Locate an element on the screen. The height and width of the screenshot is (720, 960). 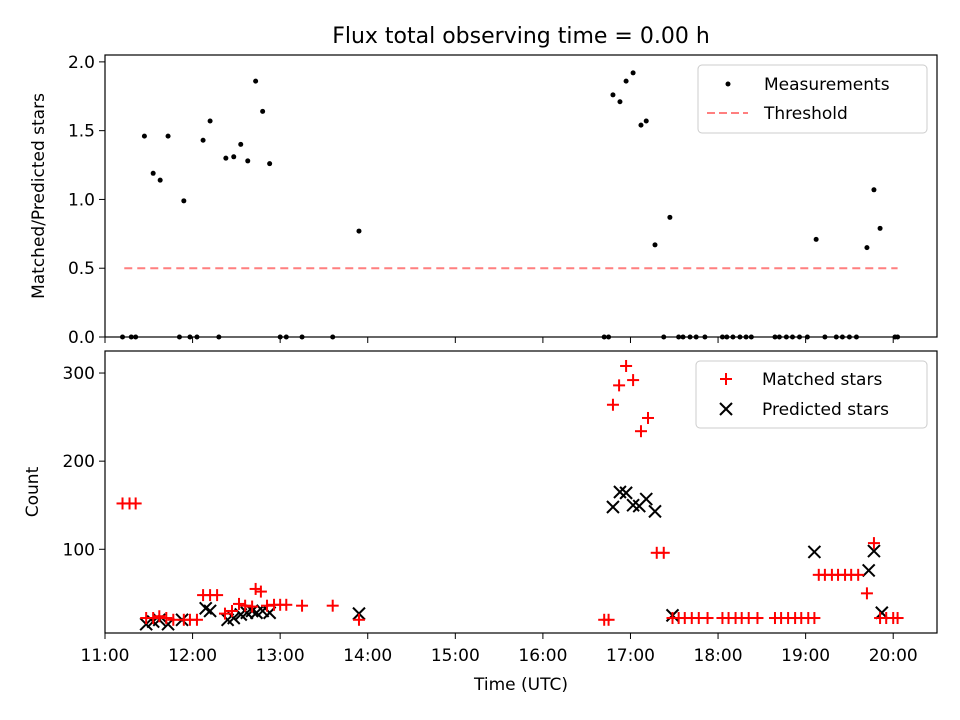
top-y-axis-label: Matched/Predicted stars is located at coordinates (39, 196).